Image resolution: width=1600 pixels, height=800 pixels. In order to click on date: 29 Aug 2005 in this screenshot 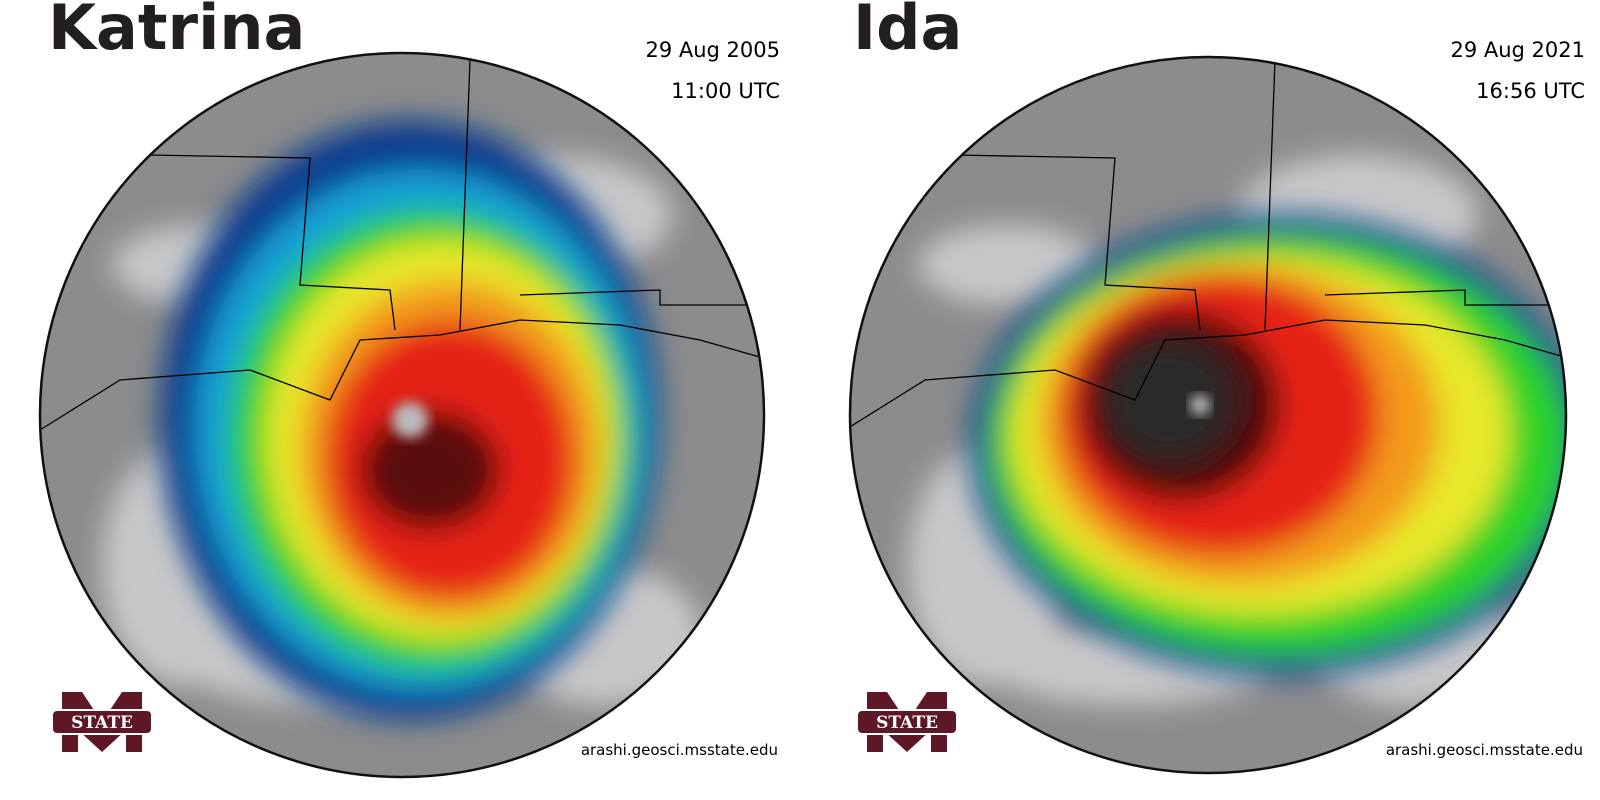, I will do `click(712, 50)`.